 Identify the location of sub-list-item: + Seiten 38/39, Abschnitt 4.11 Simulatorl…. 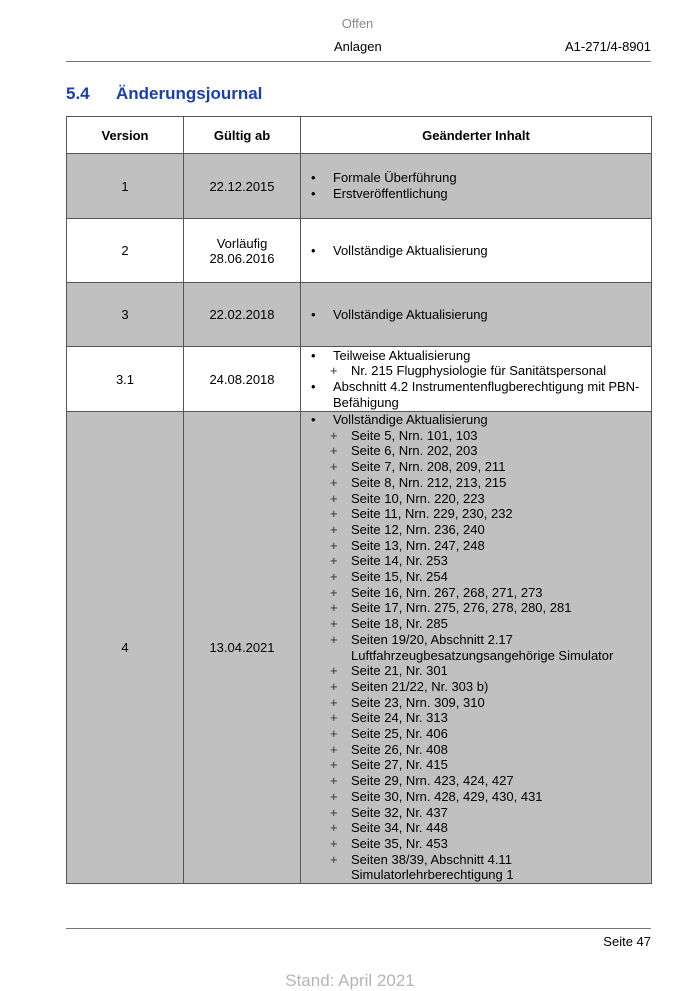
(488, 867).